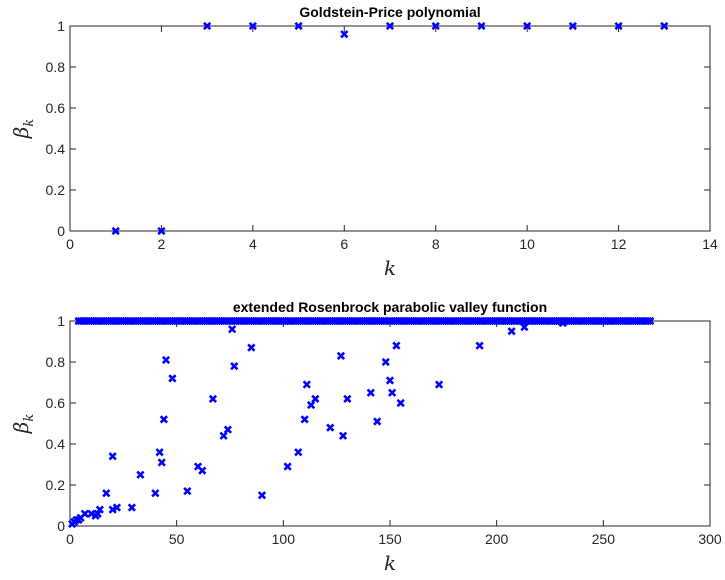 The width and height of the screenshot is (725, 580). I want to click on x-axis-label: k, so click(390, 268).